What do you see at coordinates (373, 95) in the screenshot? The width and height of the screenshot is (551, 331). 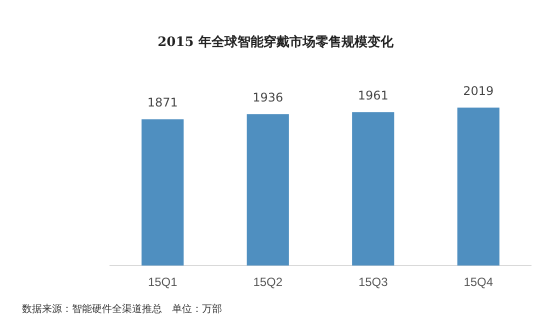 I see `data-label: 1961` at bounding box center [373, 95].